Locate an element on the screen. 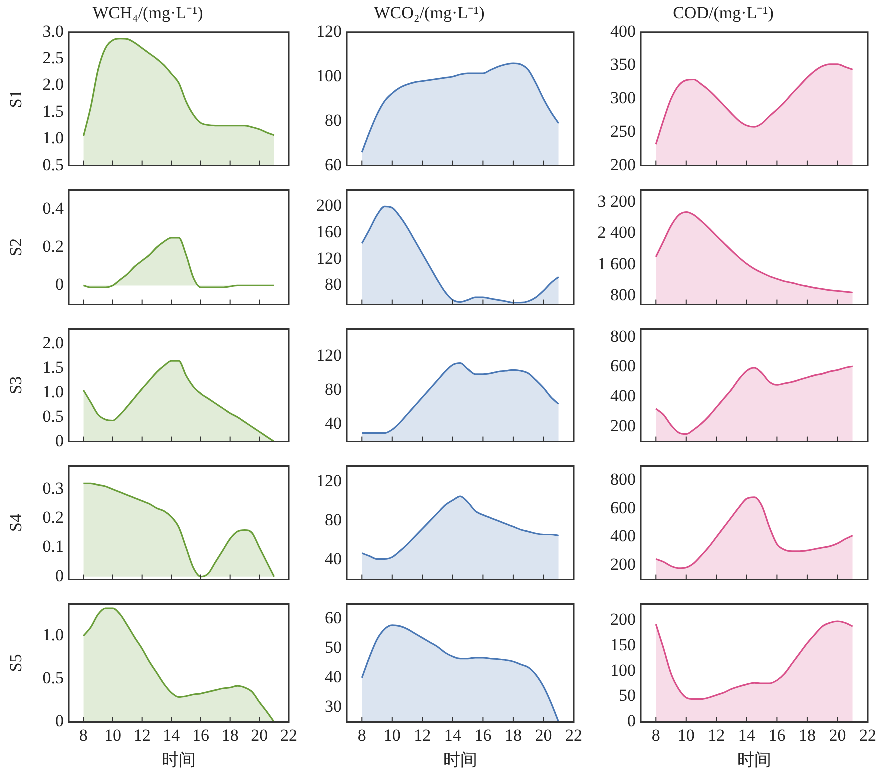 Image resolution: width=877 pixels, height=778 pixels. y-tick-label: 30 is located at coordinates (333, 706).